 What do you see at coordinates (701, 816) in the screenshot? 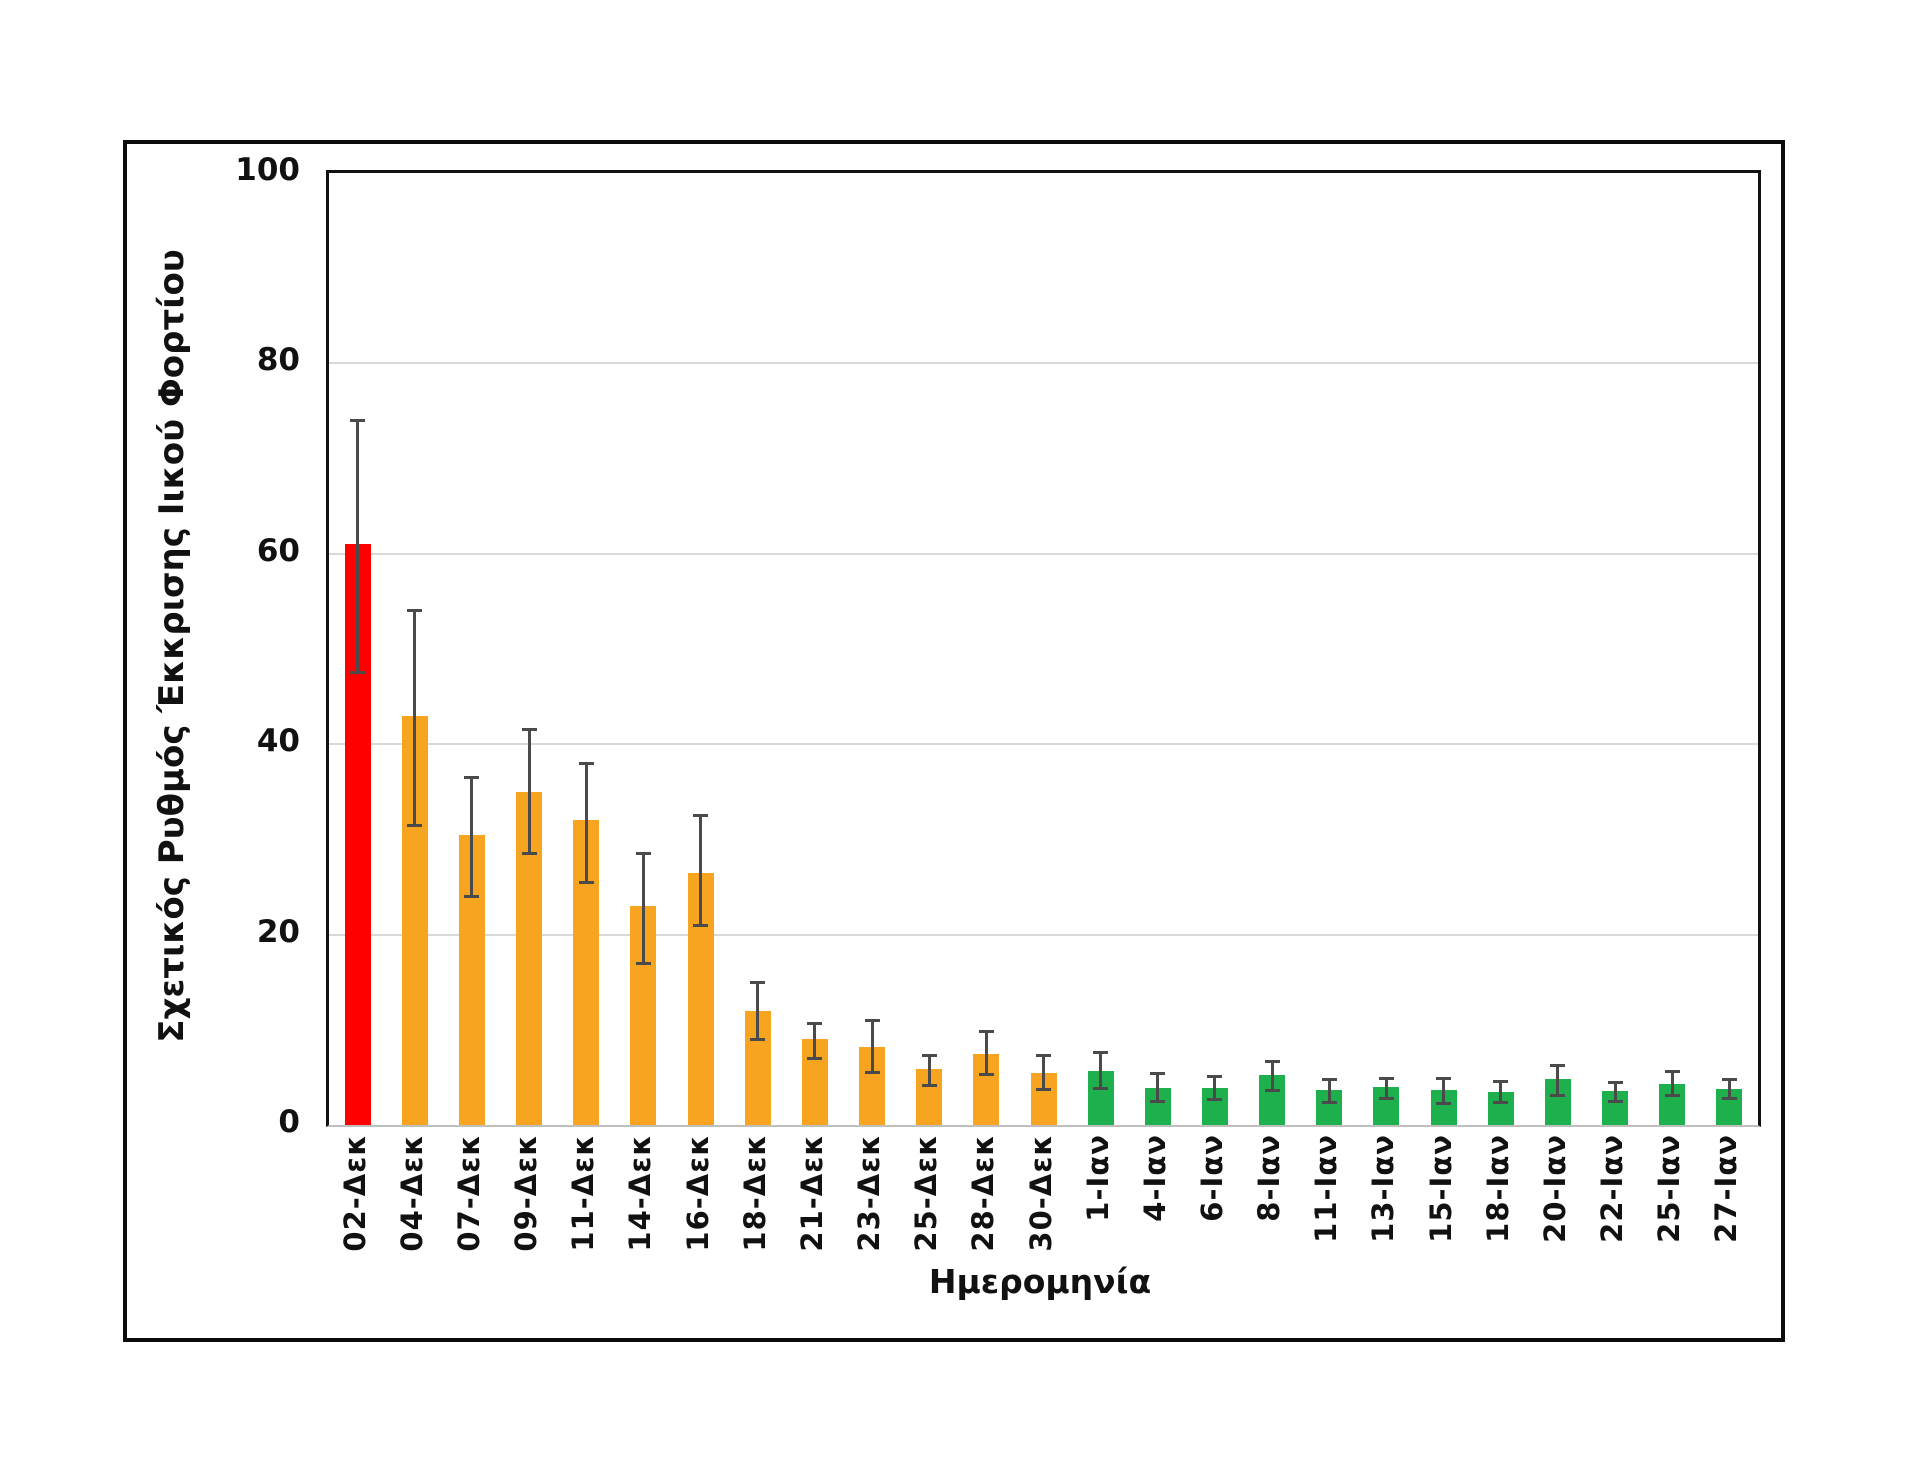
I see `error-cap-top-16-Δεκ` at bounding box center [701, 816].